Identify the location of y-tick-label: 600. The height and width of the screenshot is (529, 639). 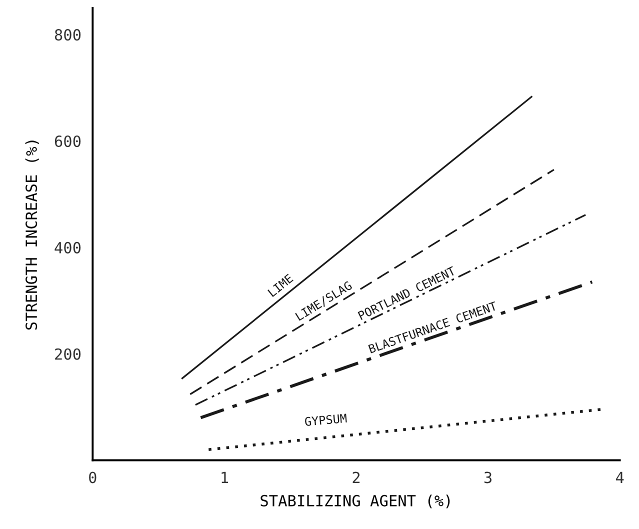
(67, 141).